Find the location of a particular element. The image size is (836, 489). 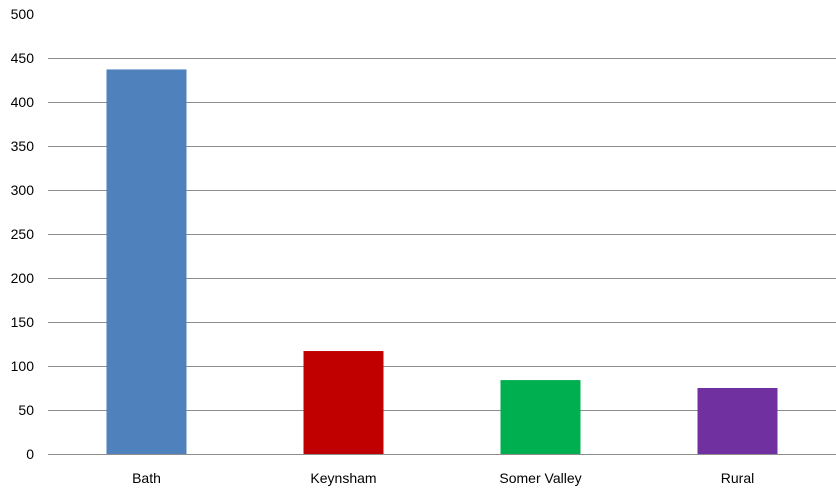

bar-rural is located at coordinates (737, 421).